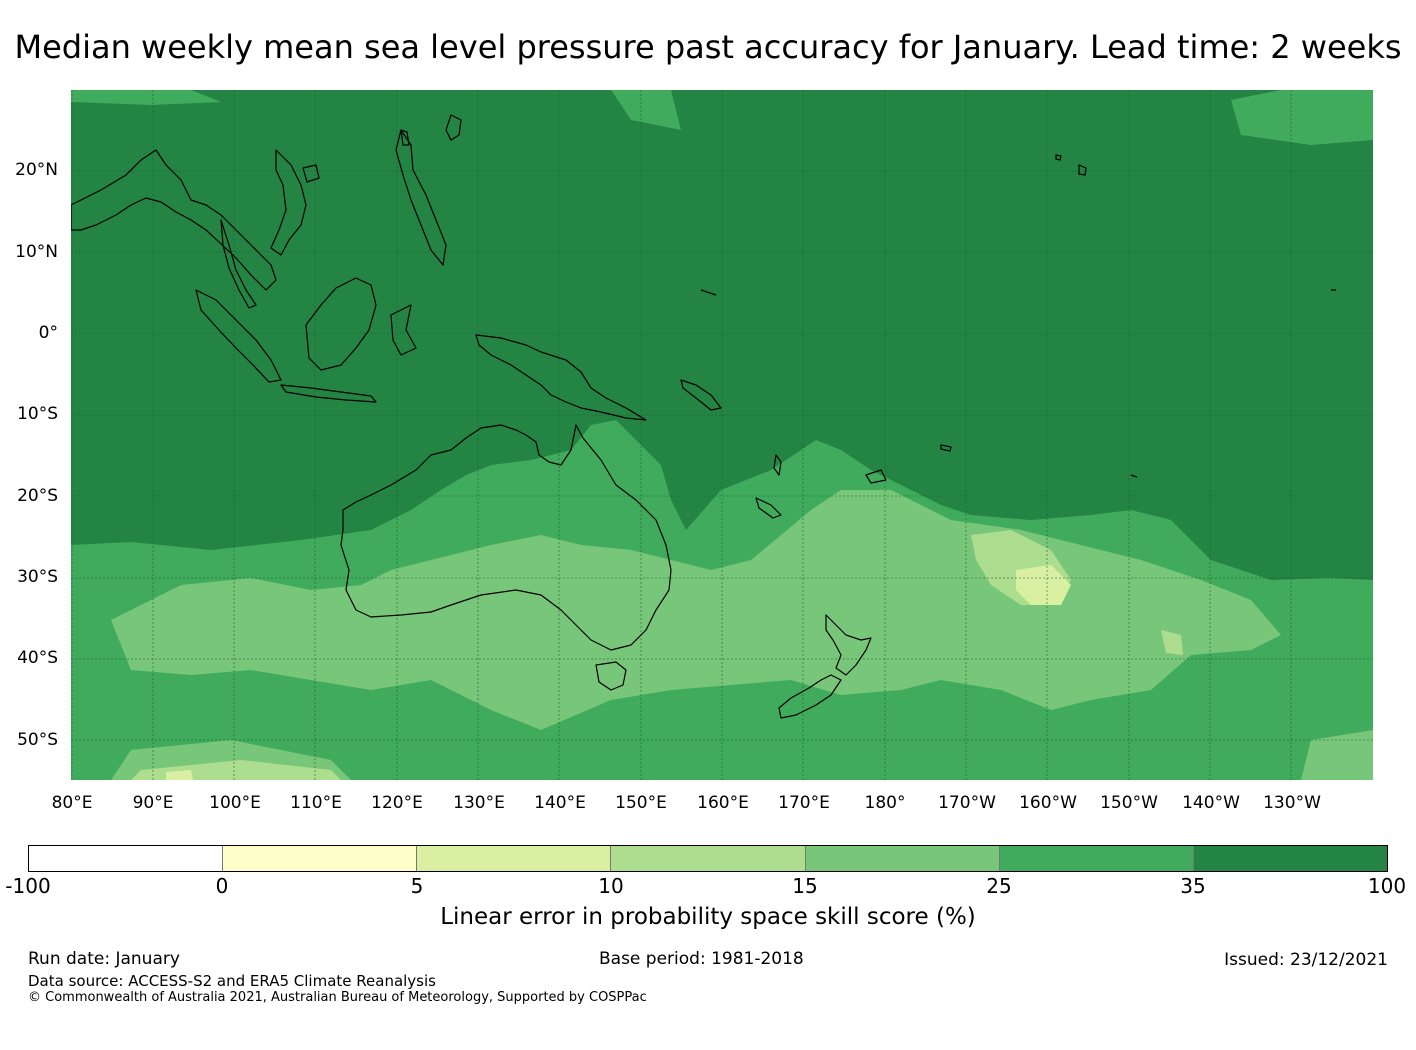 The width and height of the screenshot is (1416, 1050). Describe the element at coordinates (179, 775) in the screenshot. I see `band-5-10-south` at that location.